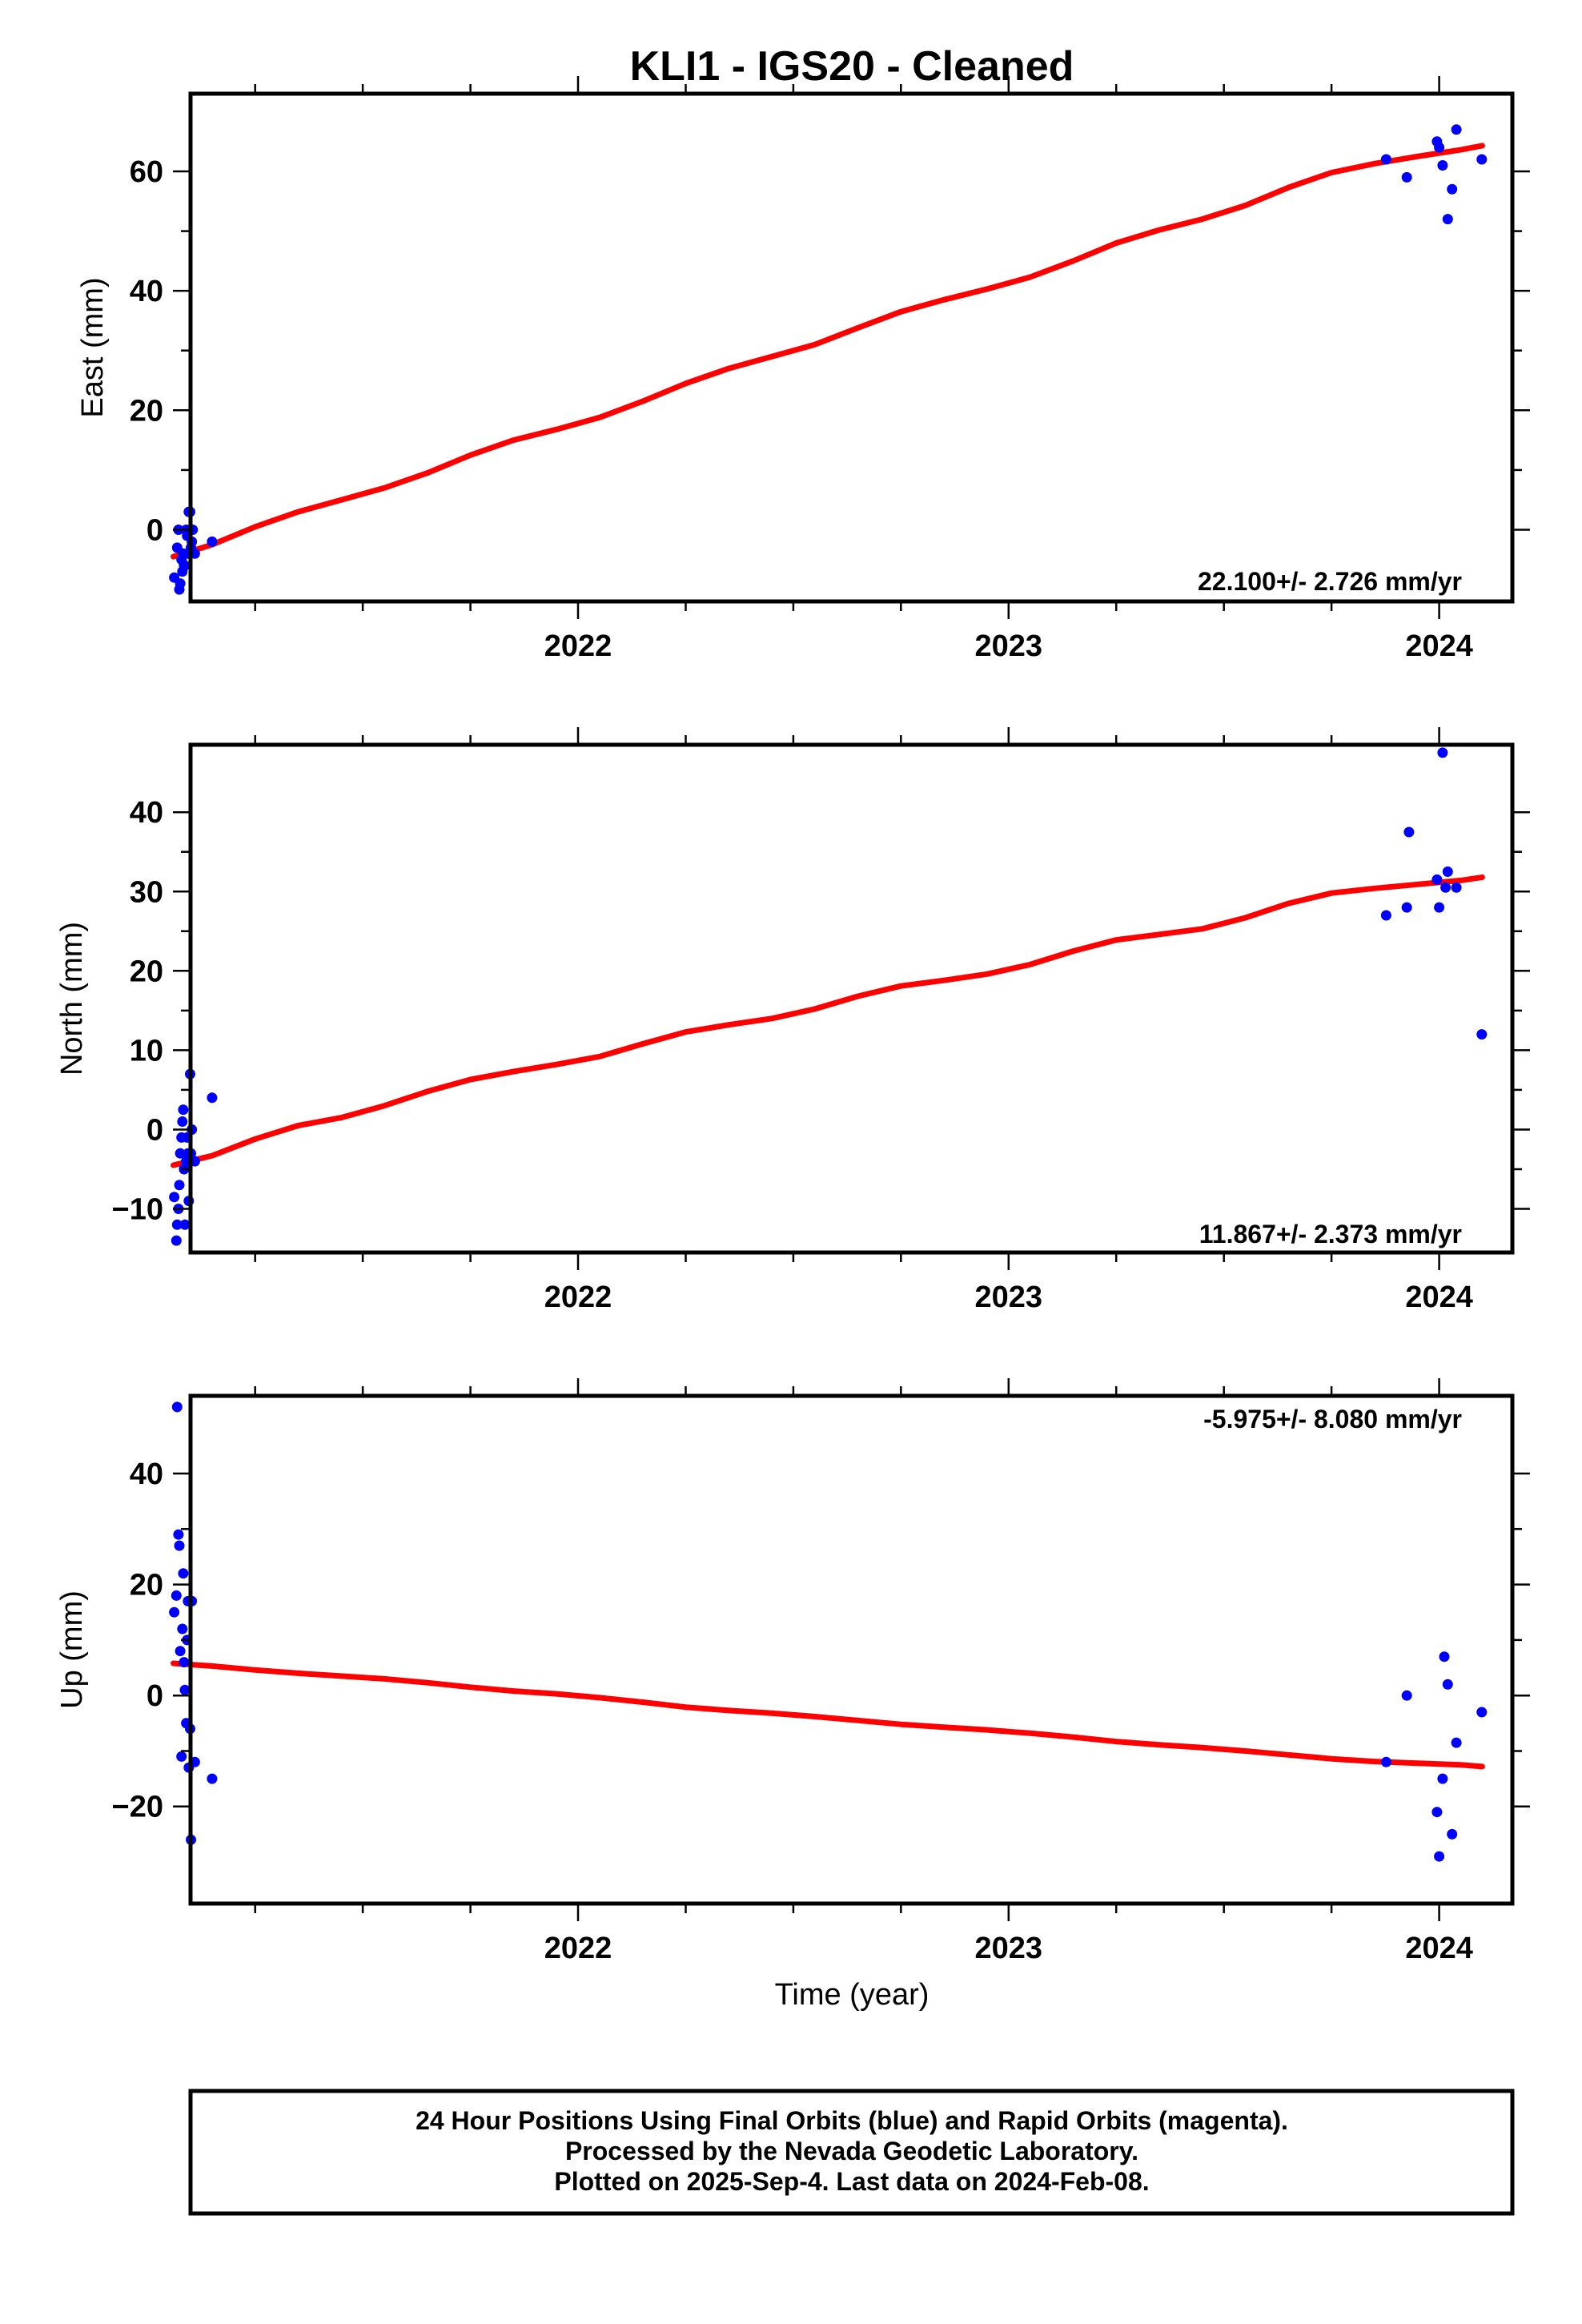 The width and height of the screenshot is (1582, 2324). I want to click on north-y-tick-label: 0, so click(155, 1131).